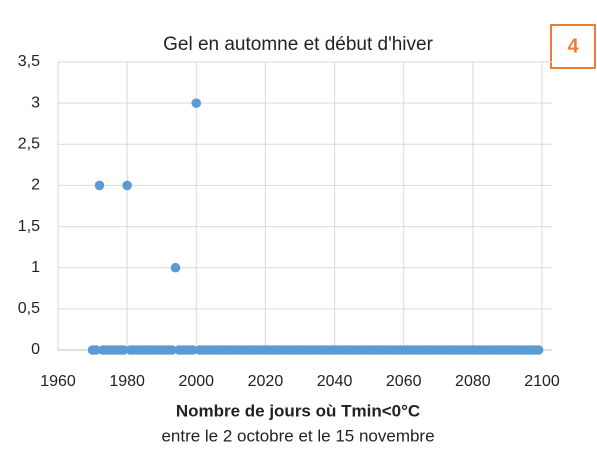 The height and width of the screenshot is (452, 597). I want to click on x-tick-label: 2080, so click(473, 381).